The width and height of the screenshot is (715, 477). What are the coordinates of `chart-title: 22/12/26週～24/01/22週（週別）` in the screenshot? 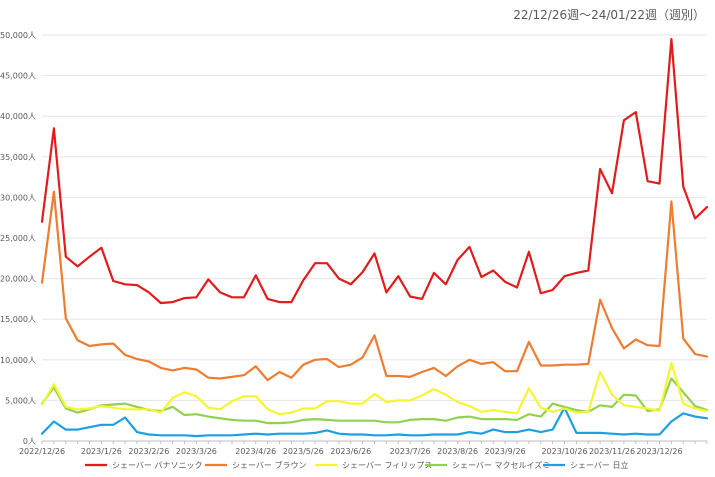 It's located at (609, 15).